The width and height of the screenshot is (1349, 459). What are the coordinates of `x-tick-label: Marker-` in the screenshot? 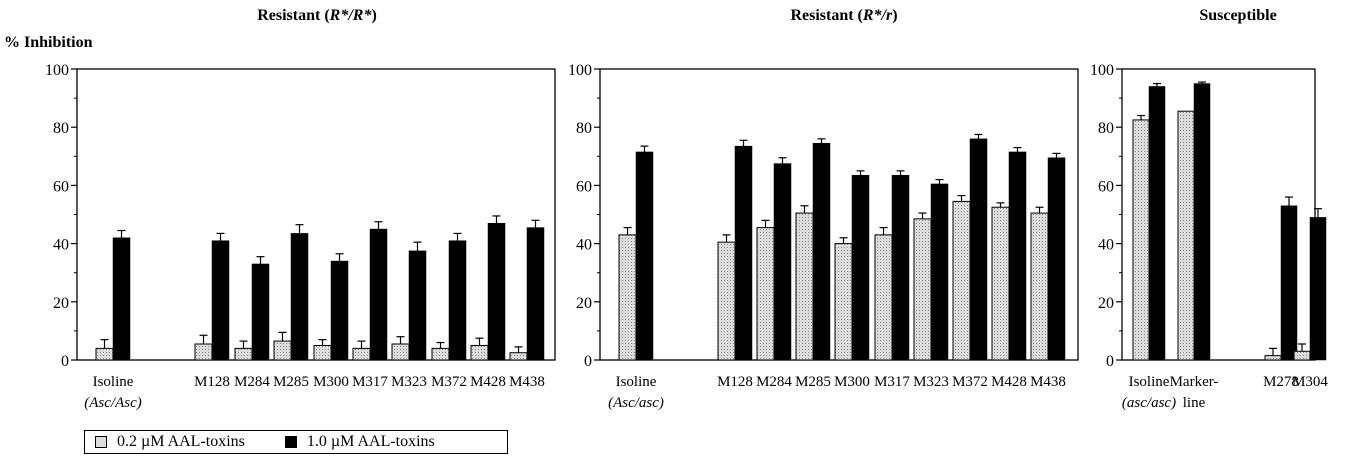 It's located at (1194, 382).